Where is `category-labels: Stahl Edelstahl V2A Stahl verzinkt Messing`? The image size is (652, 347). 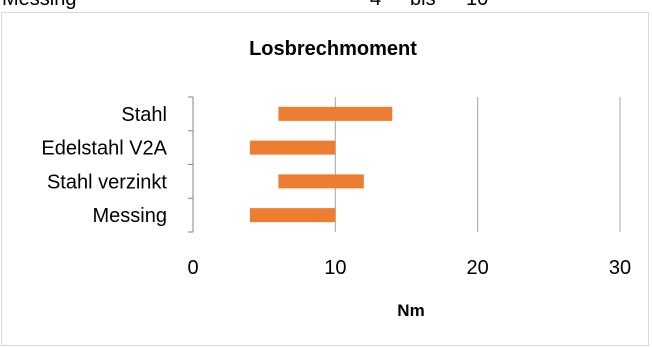 category-labels: Stahl Edelstahl V2A Stahl verzinkt Messing is located at coordinates (104, 165).